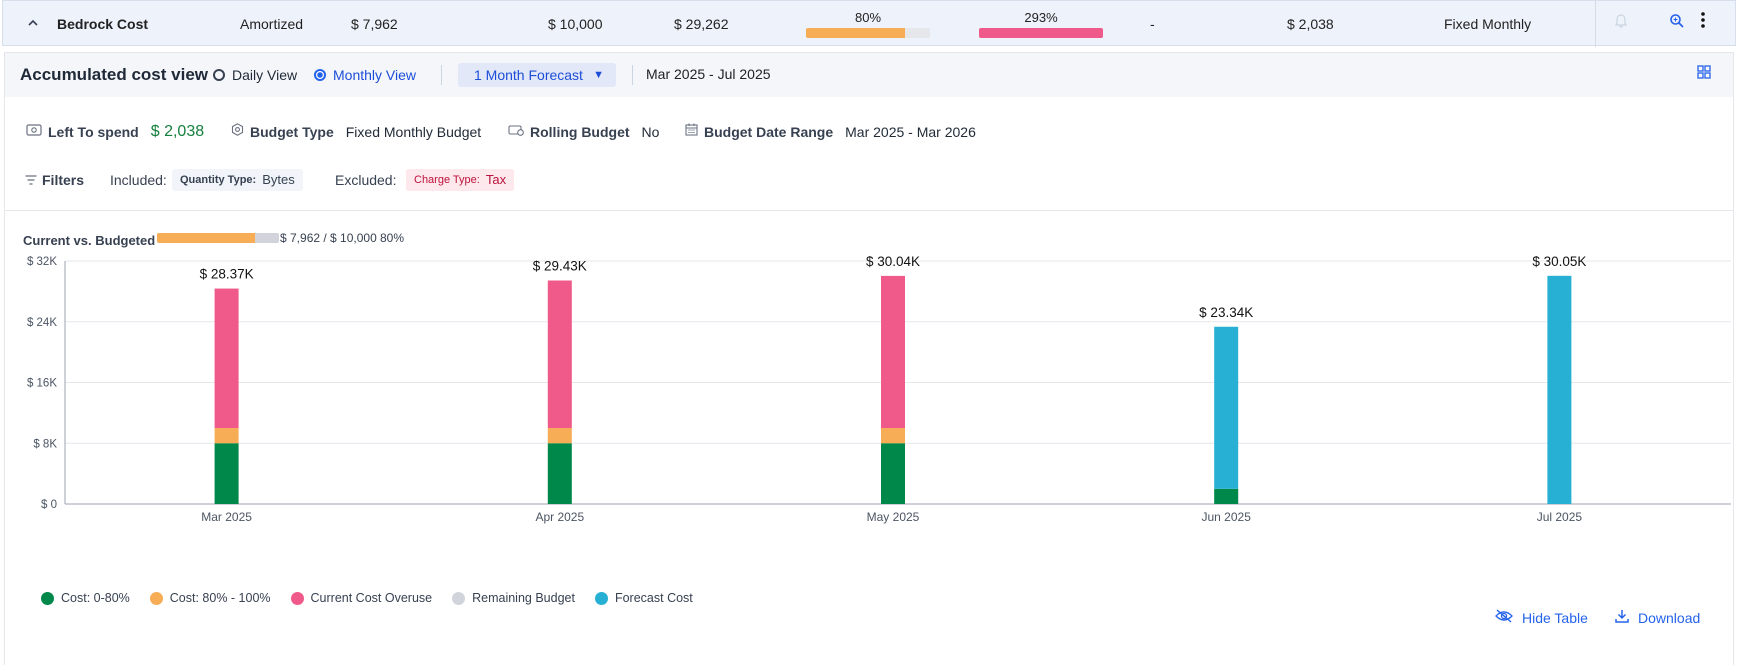 The height and width of the screenshot is (665, 1740). What do you see at coordinates (272, 24) in the screenshot?
I see `cost-type: Amortized` at bounding box center [272, 24].